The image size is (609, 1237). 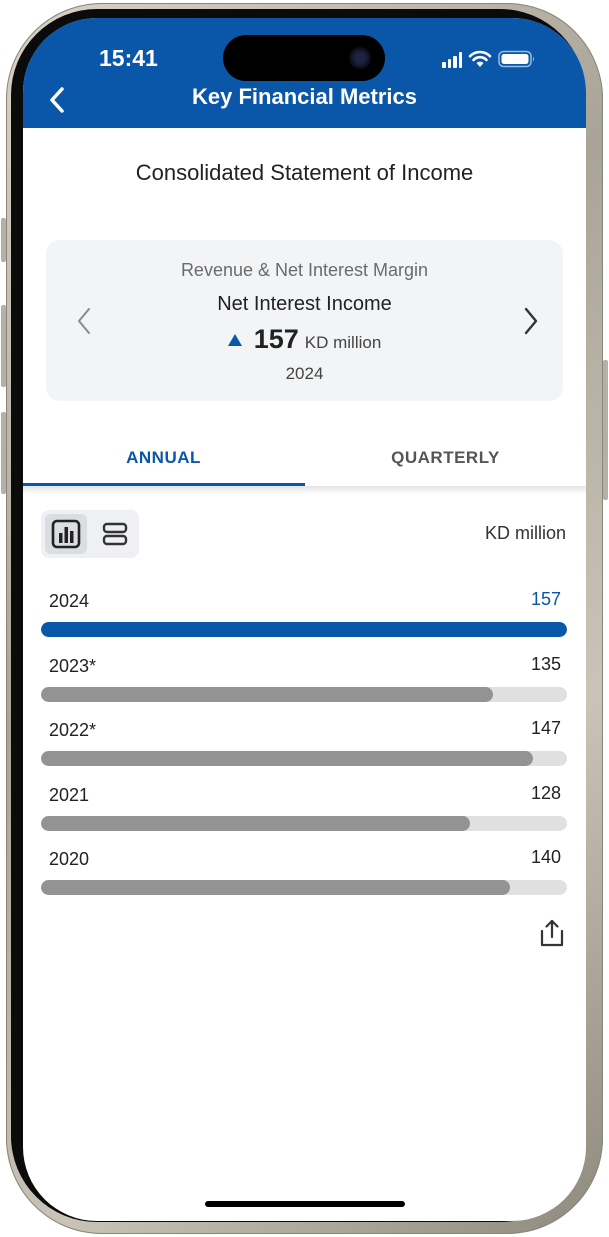 I want to click on bar-year-label: 2023*, so click(x=73, y=665).